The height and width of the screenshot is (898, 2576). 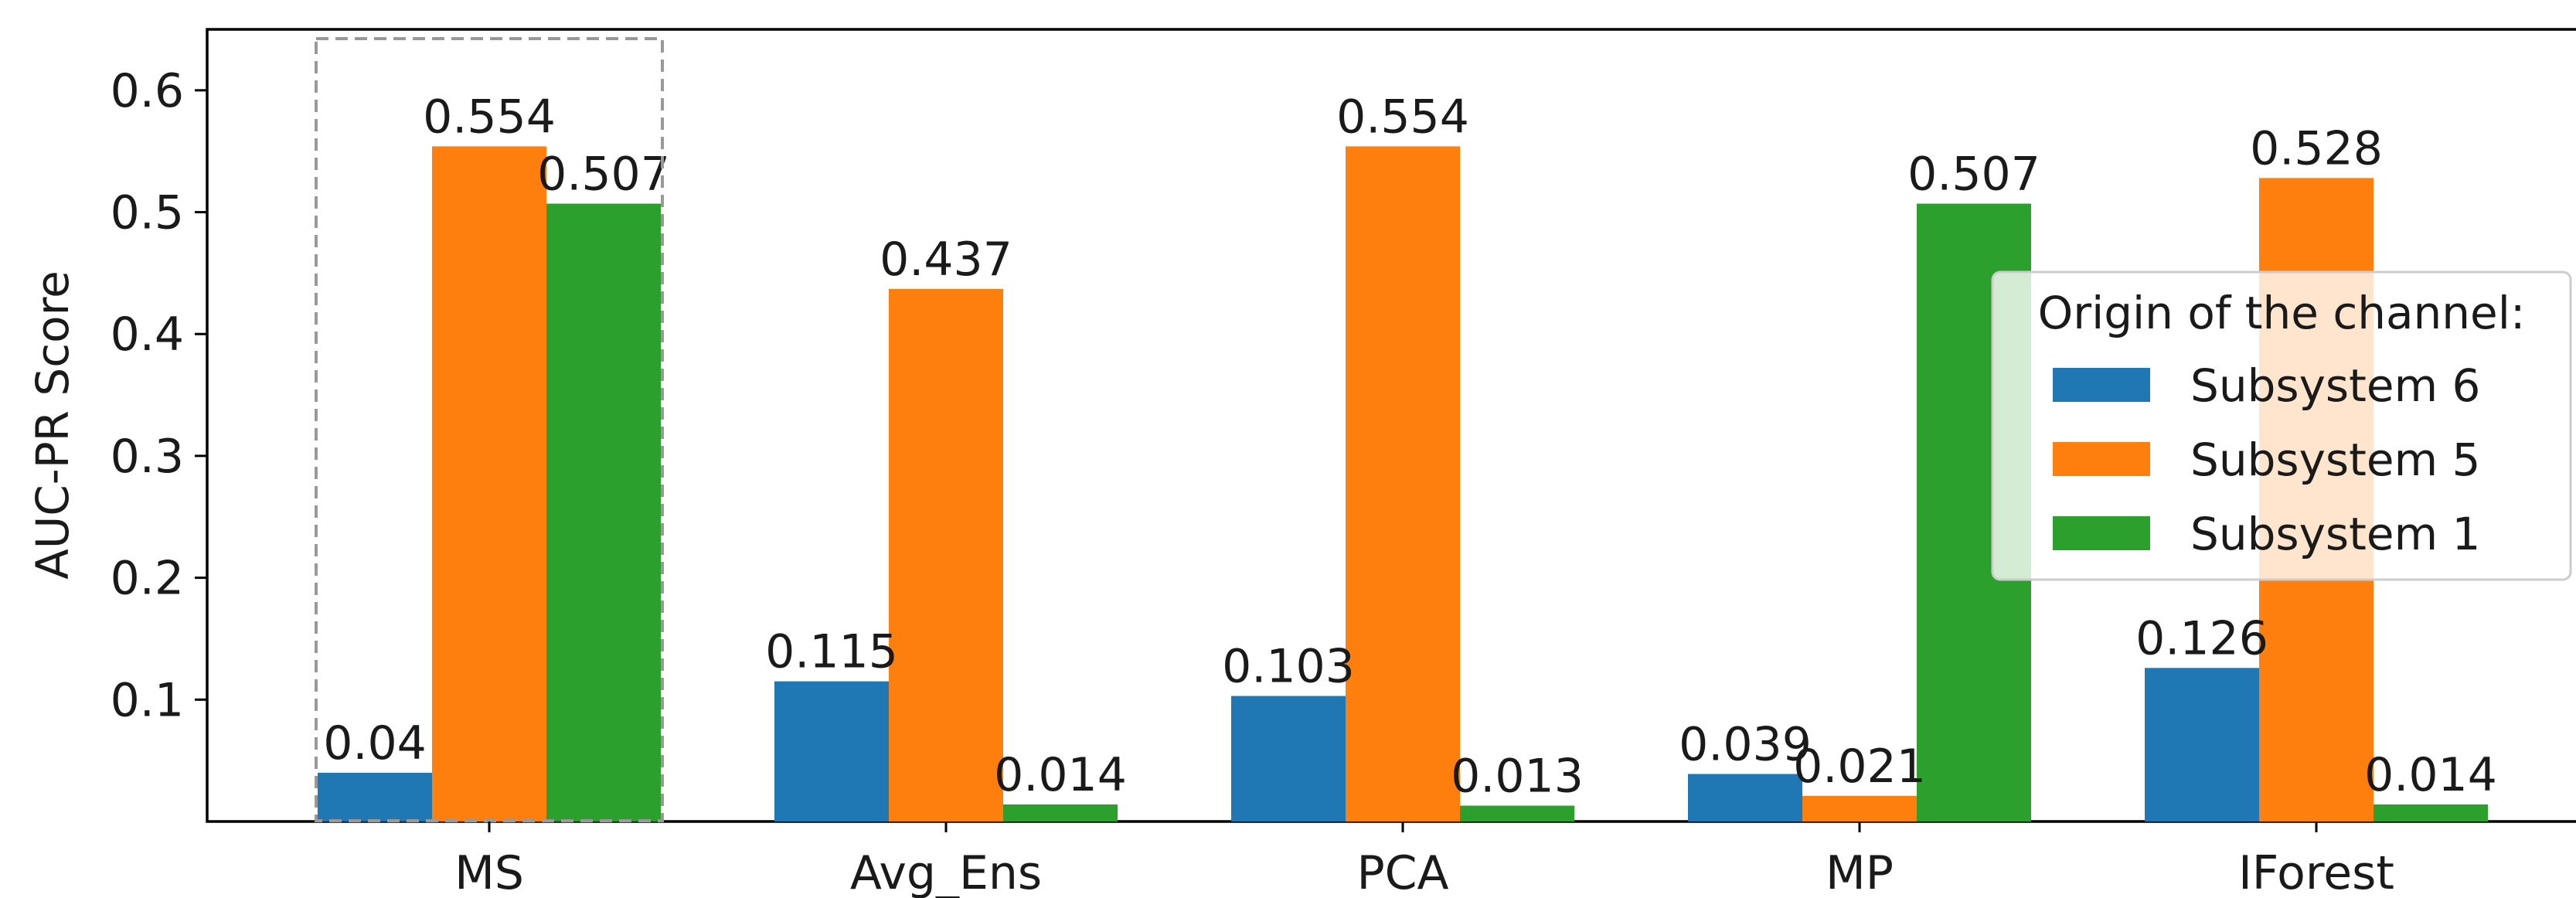 What do you see at coordinates (1517, 777) in the screenshot?
I see `bar-value-label: 0.013` at bounding box center [1517, 777].